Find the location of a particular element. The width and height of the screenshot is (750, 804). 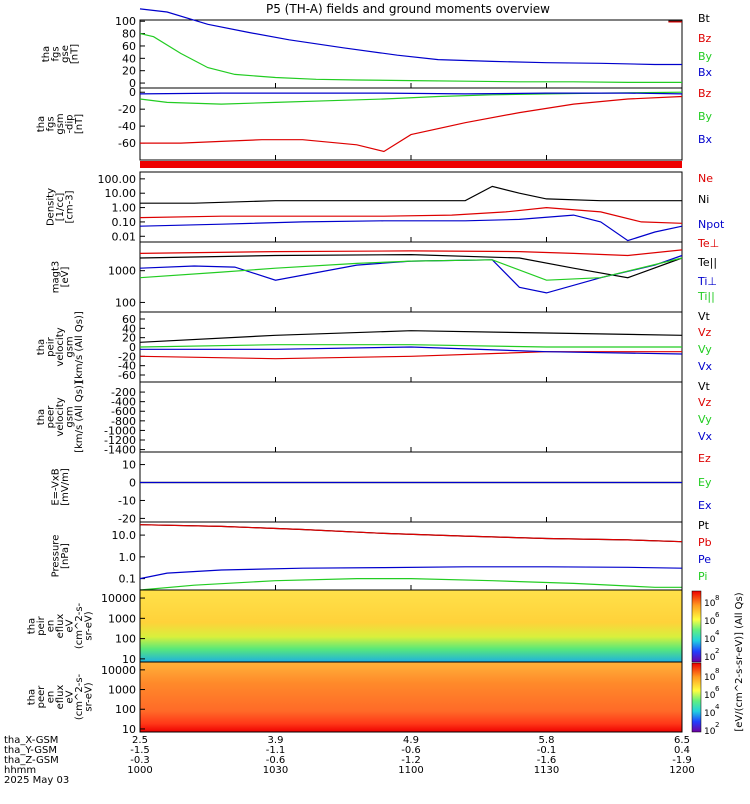

series-line-Vy is located at coordinates (410, 346).